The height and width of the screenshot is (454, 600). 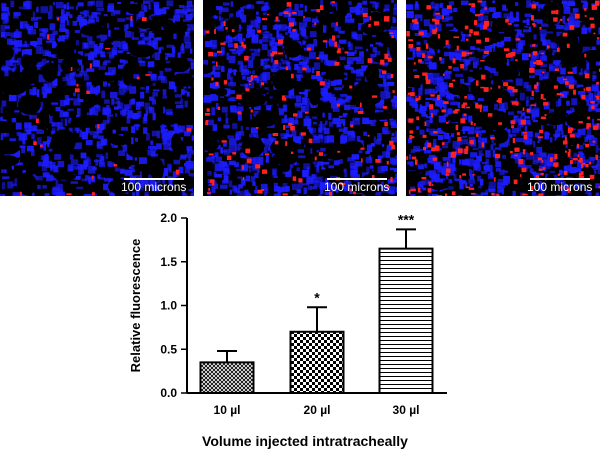 What do you see at coordinates (135, 306) in the screenshot?
I see `y-axis-label: Relative fluorescence` at bounding box center [135, 306].